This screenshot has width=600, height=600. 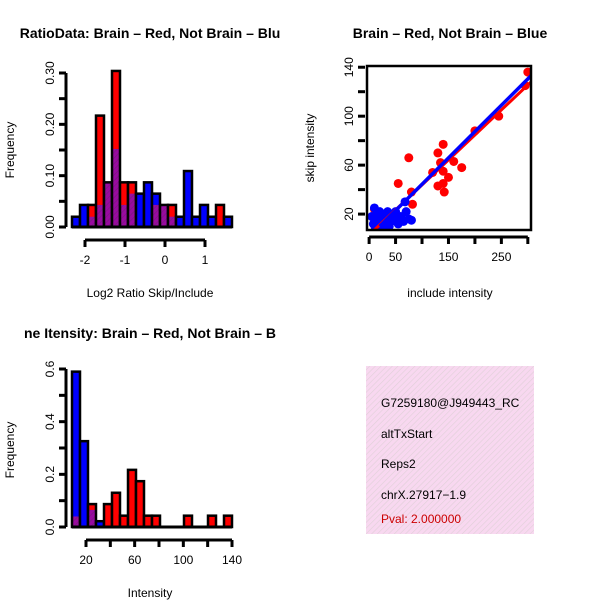 I want to click on scatter-ylabel: skip intensity, so click(x=310, y=148).